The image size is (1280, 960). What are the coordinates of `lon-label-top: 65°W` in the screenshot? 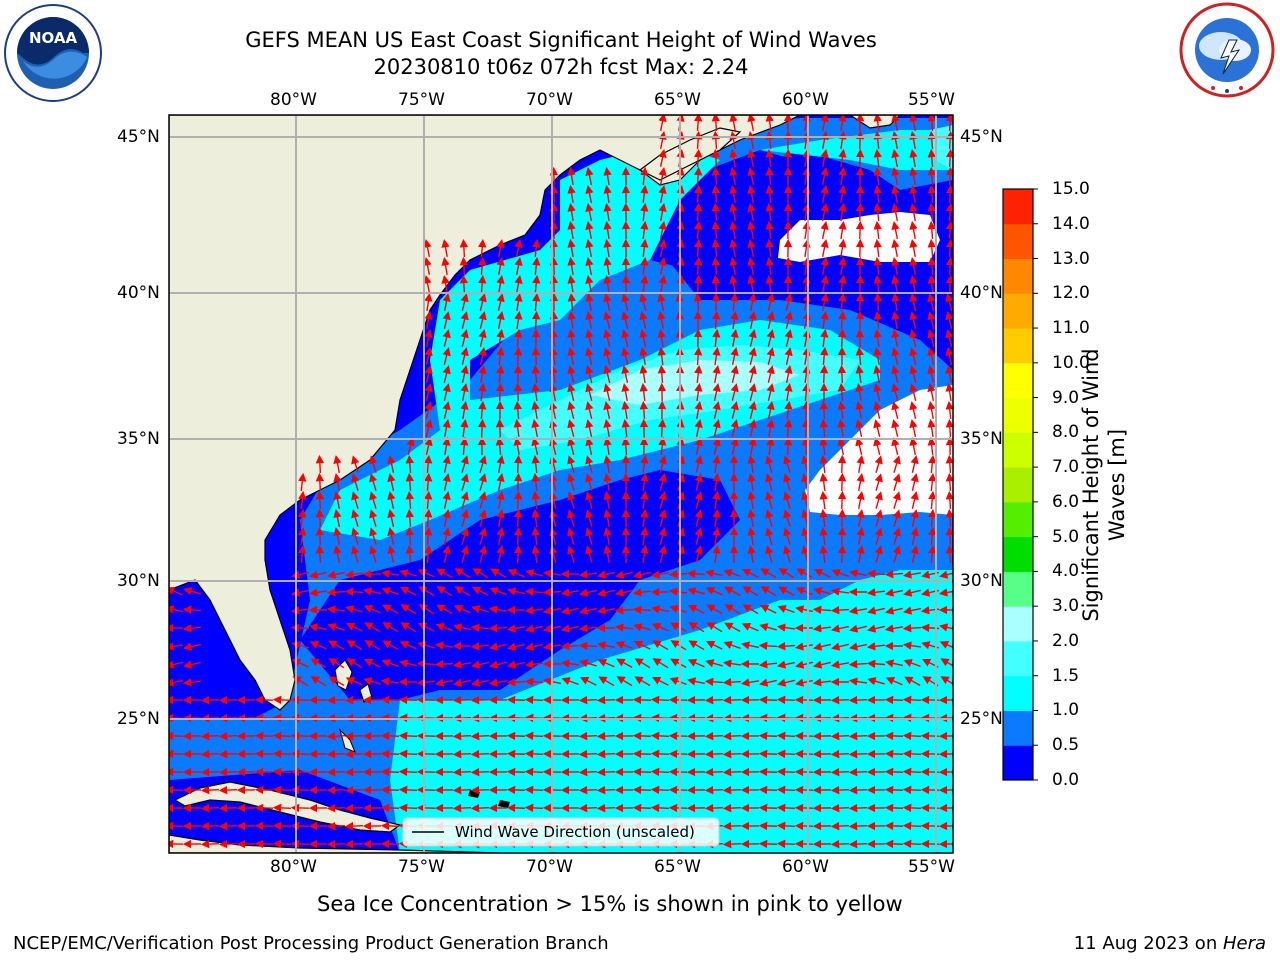 It's located at (677, 100).